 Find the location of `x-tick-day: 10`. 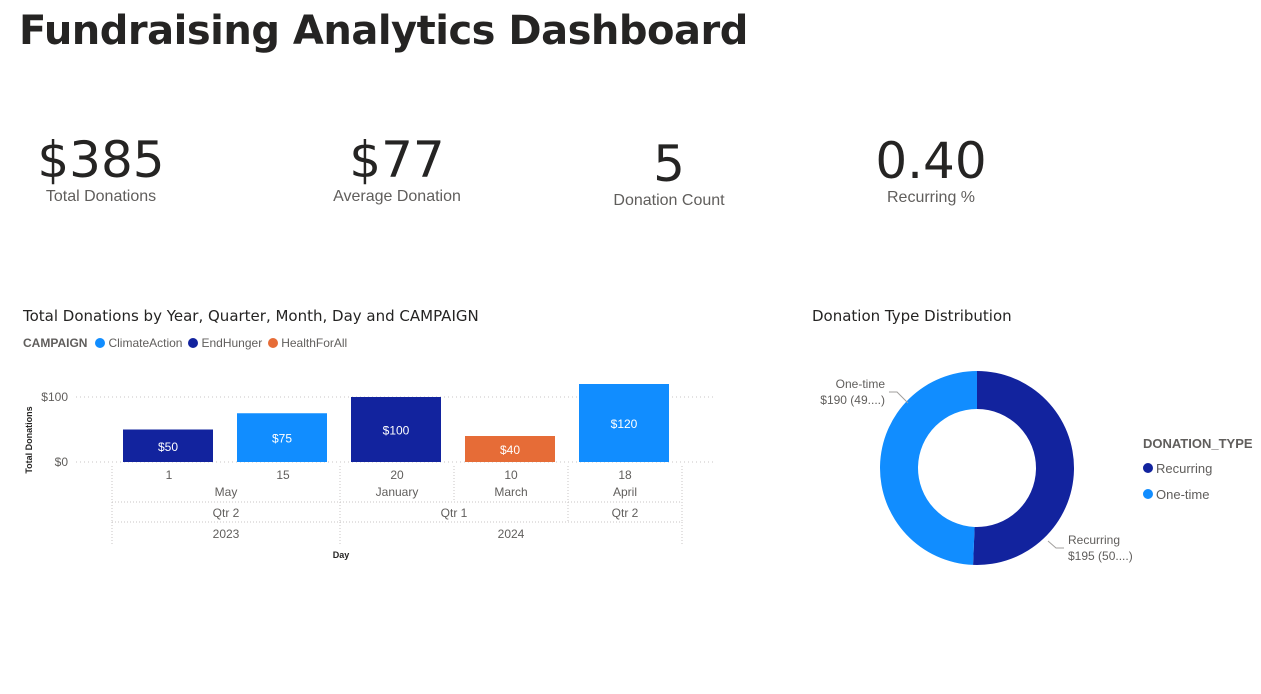

x-tick-day: 10 is located at coordinates (511, 475).